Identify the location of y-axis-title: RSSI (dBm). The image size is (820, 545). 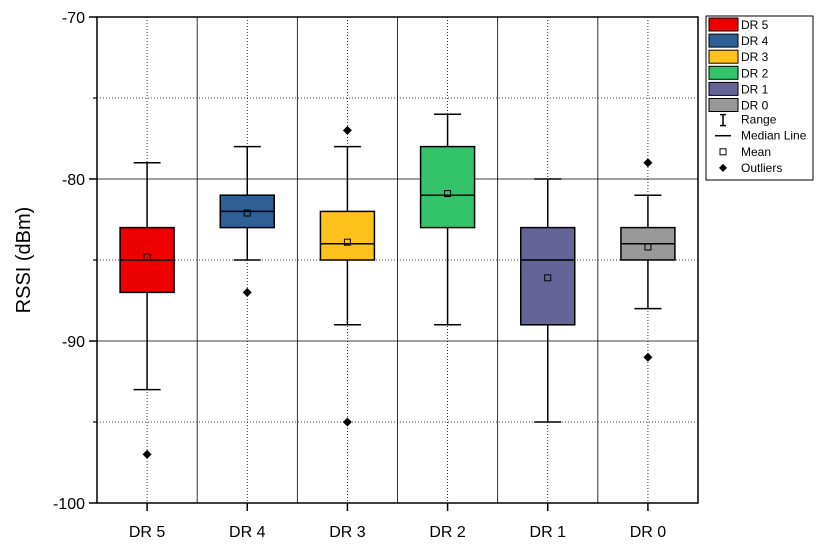
(24, 260).